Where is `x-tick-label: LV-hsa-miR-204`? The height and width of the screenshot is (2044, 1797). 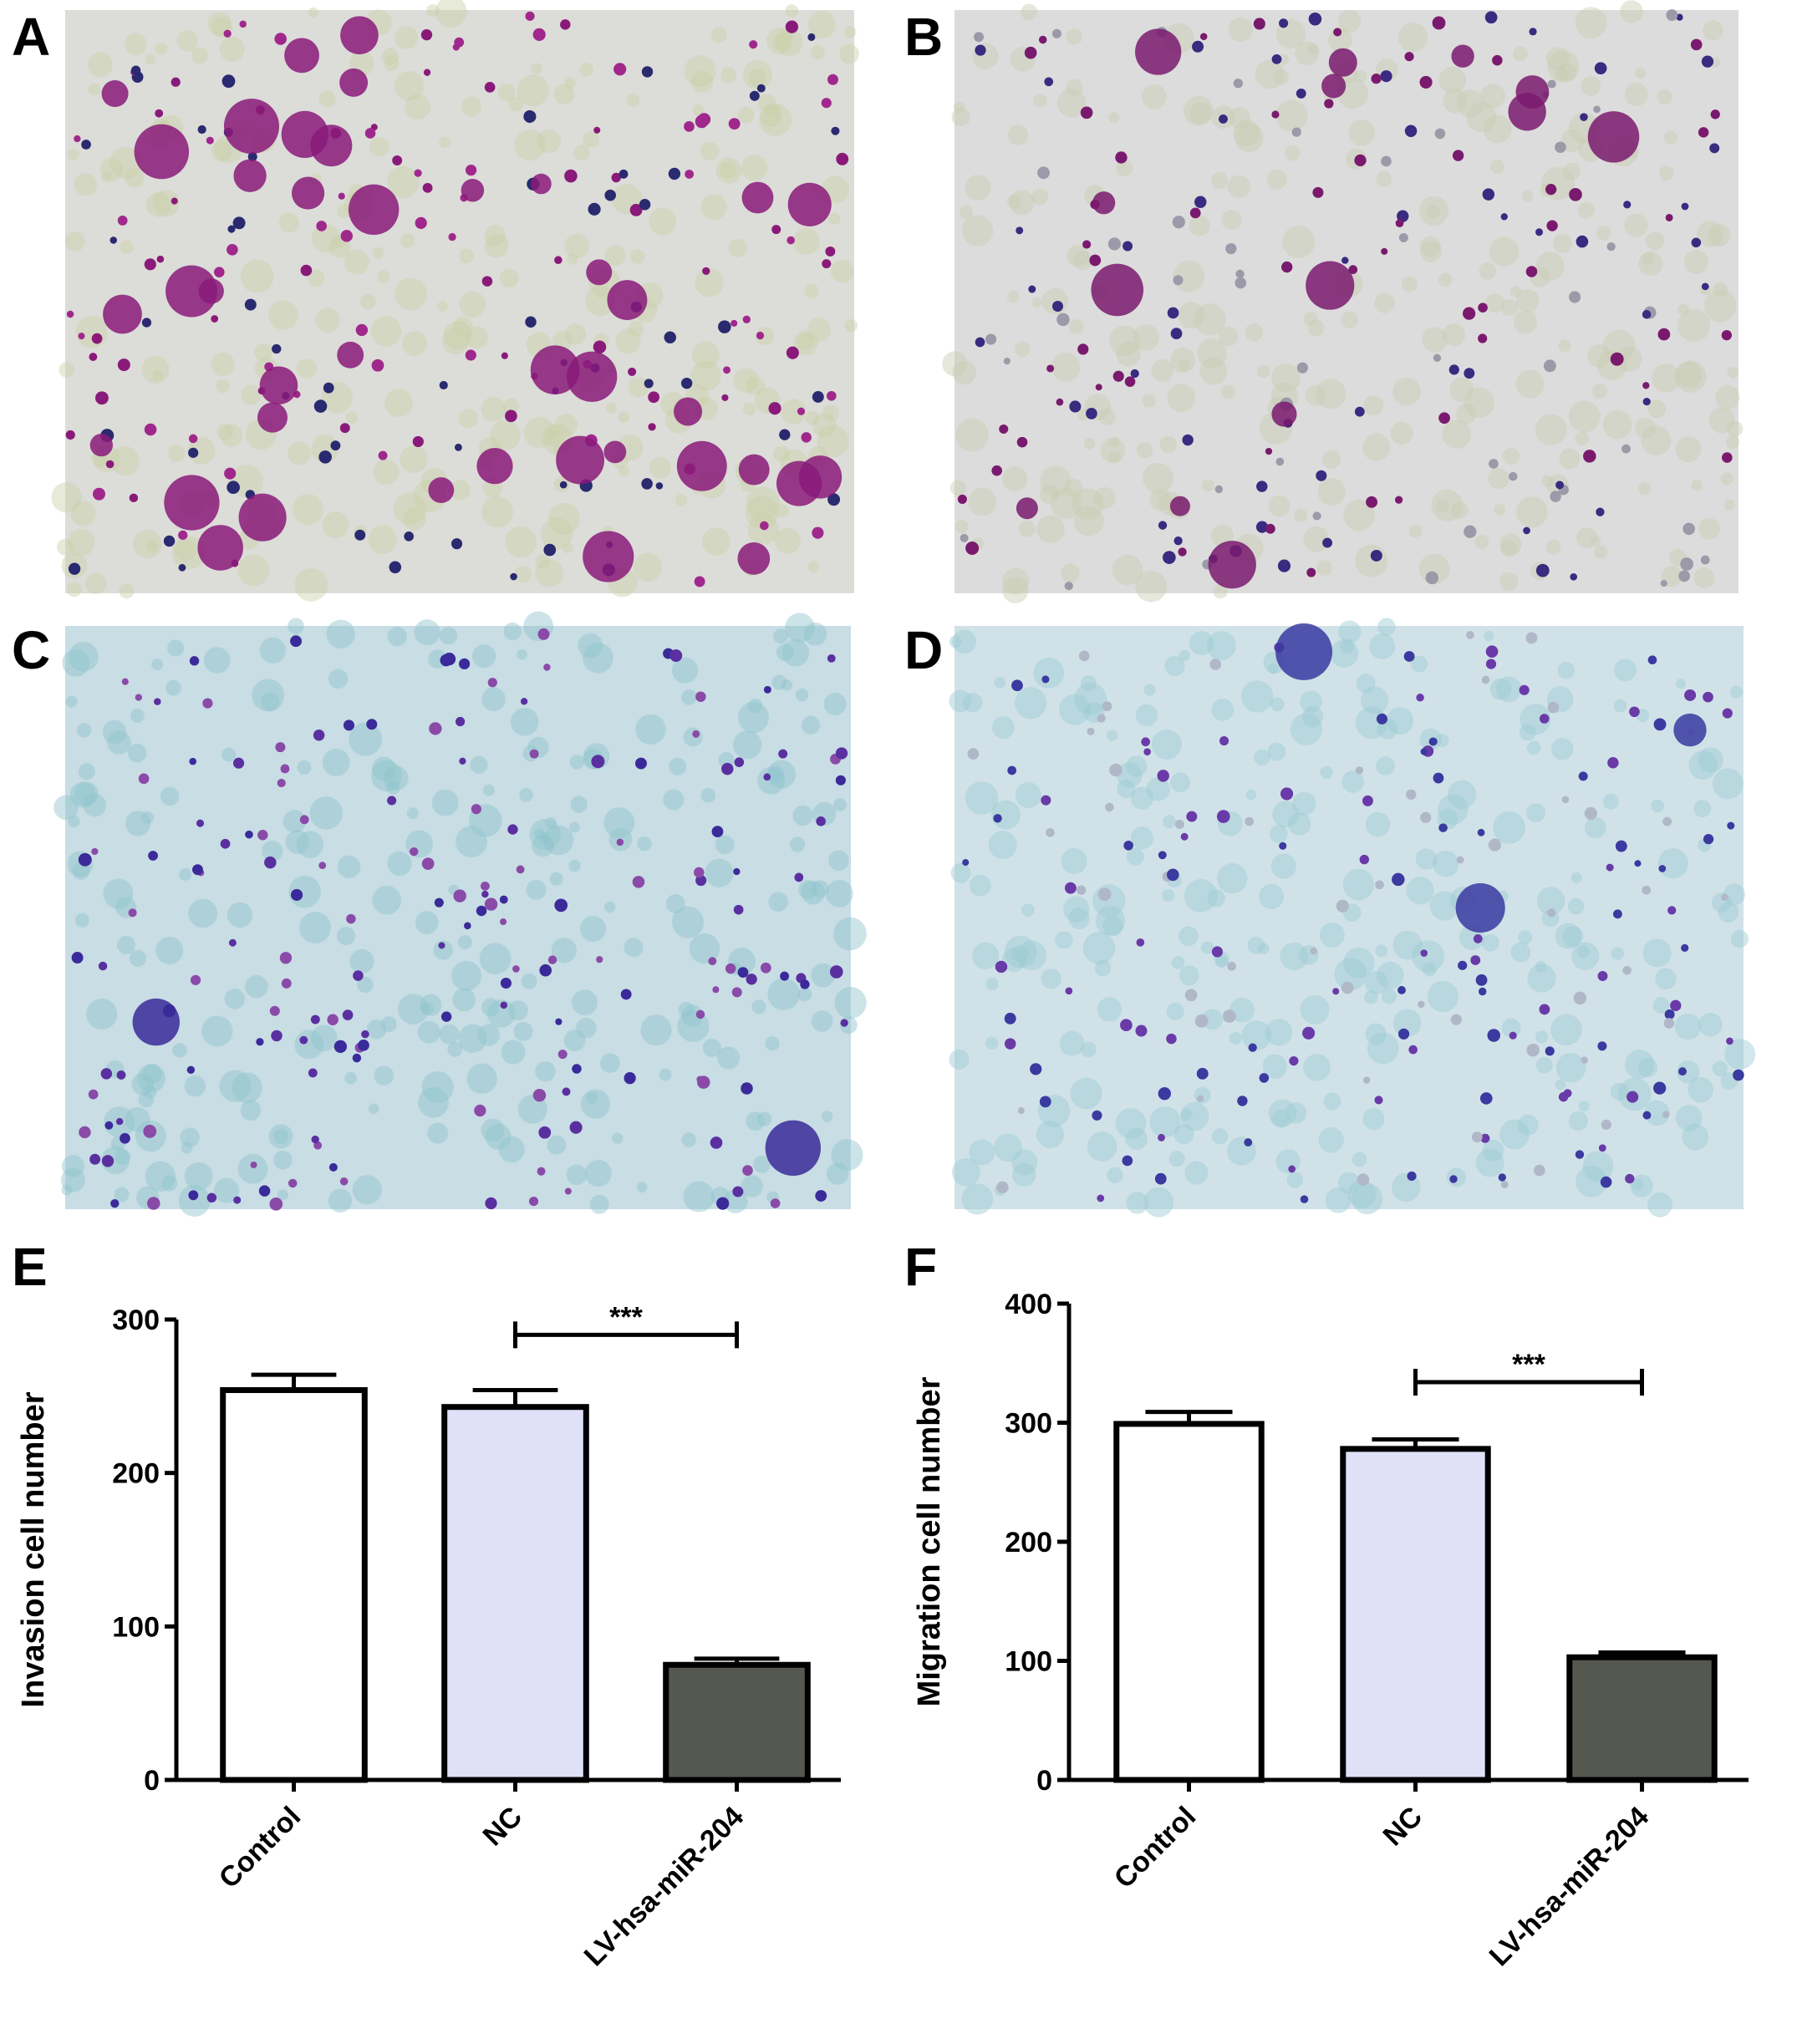
x-tick-label: LV-hsa-miR-204 is located at coordinates (664, 1887).